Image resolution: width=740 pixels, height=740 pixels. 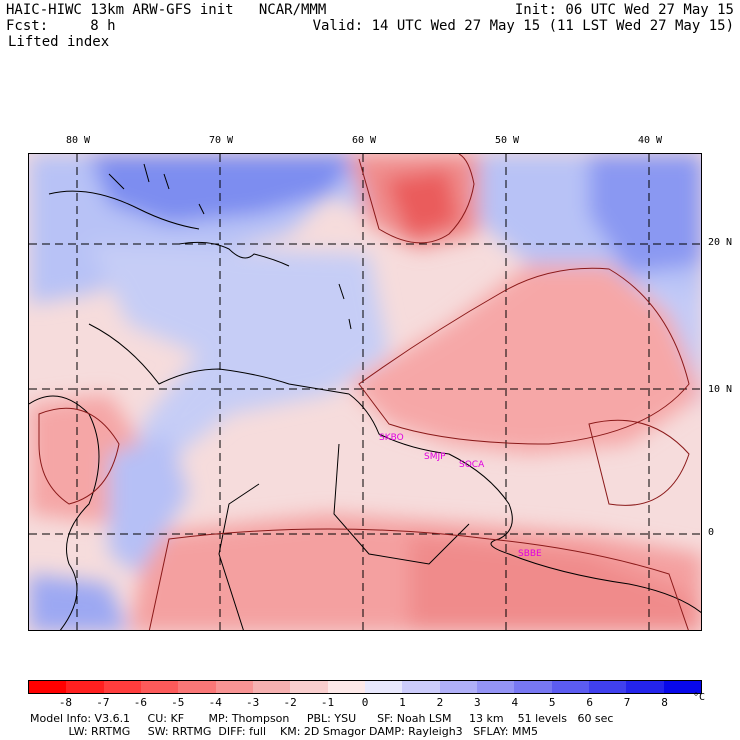 I want to click on color-scale-tick-label: 7, so click(x=627, y=702).